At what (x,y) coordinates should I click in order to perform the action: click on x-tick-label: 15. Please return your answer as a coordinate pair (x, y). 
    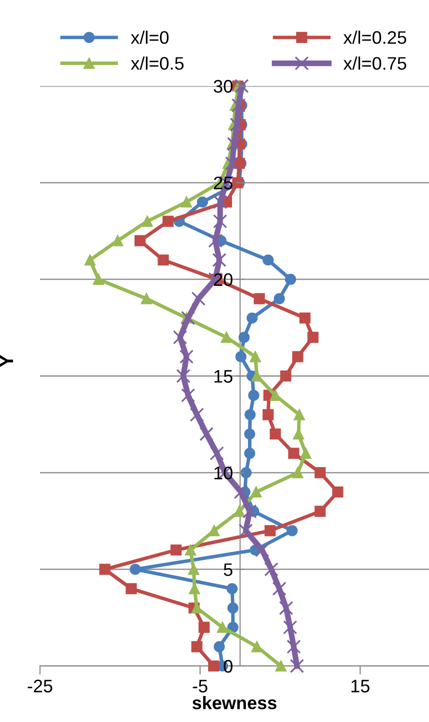
    Looking at the image, I should click on (361, 686).